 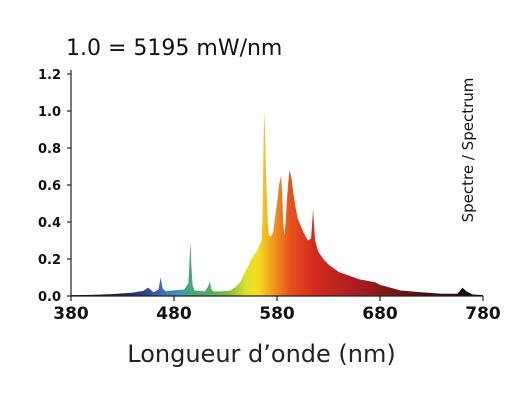 What do you see at coordinates (49, 149) in the screenshot?
I see `y-tick-label: 0.8` at bounding box center [49, 149].